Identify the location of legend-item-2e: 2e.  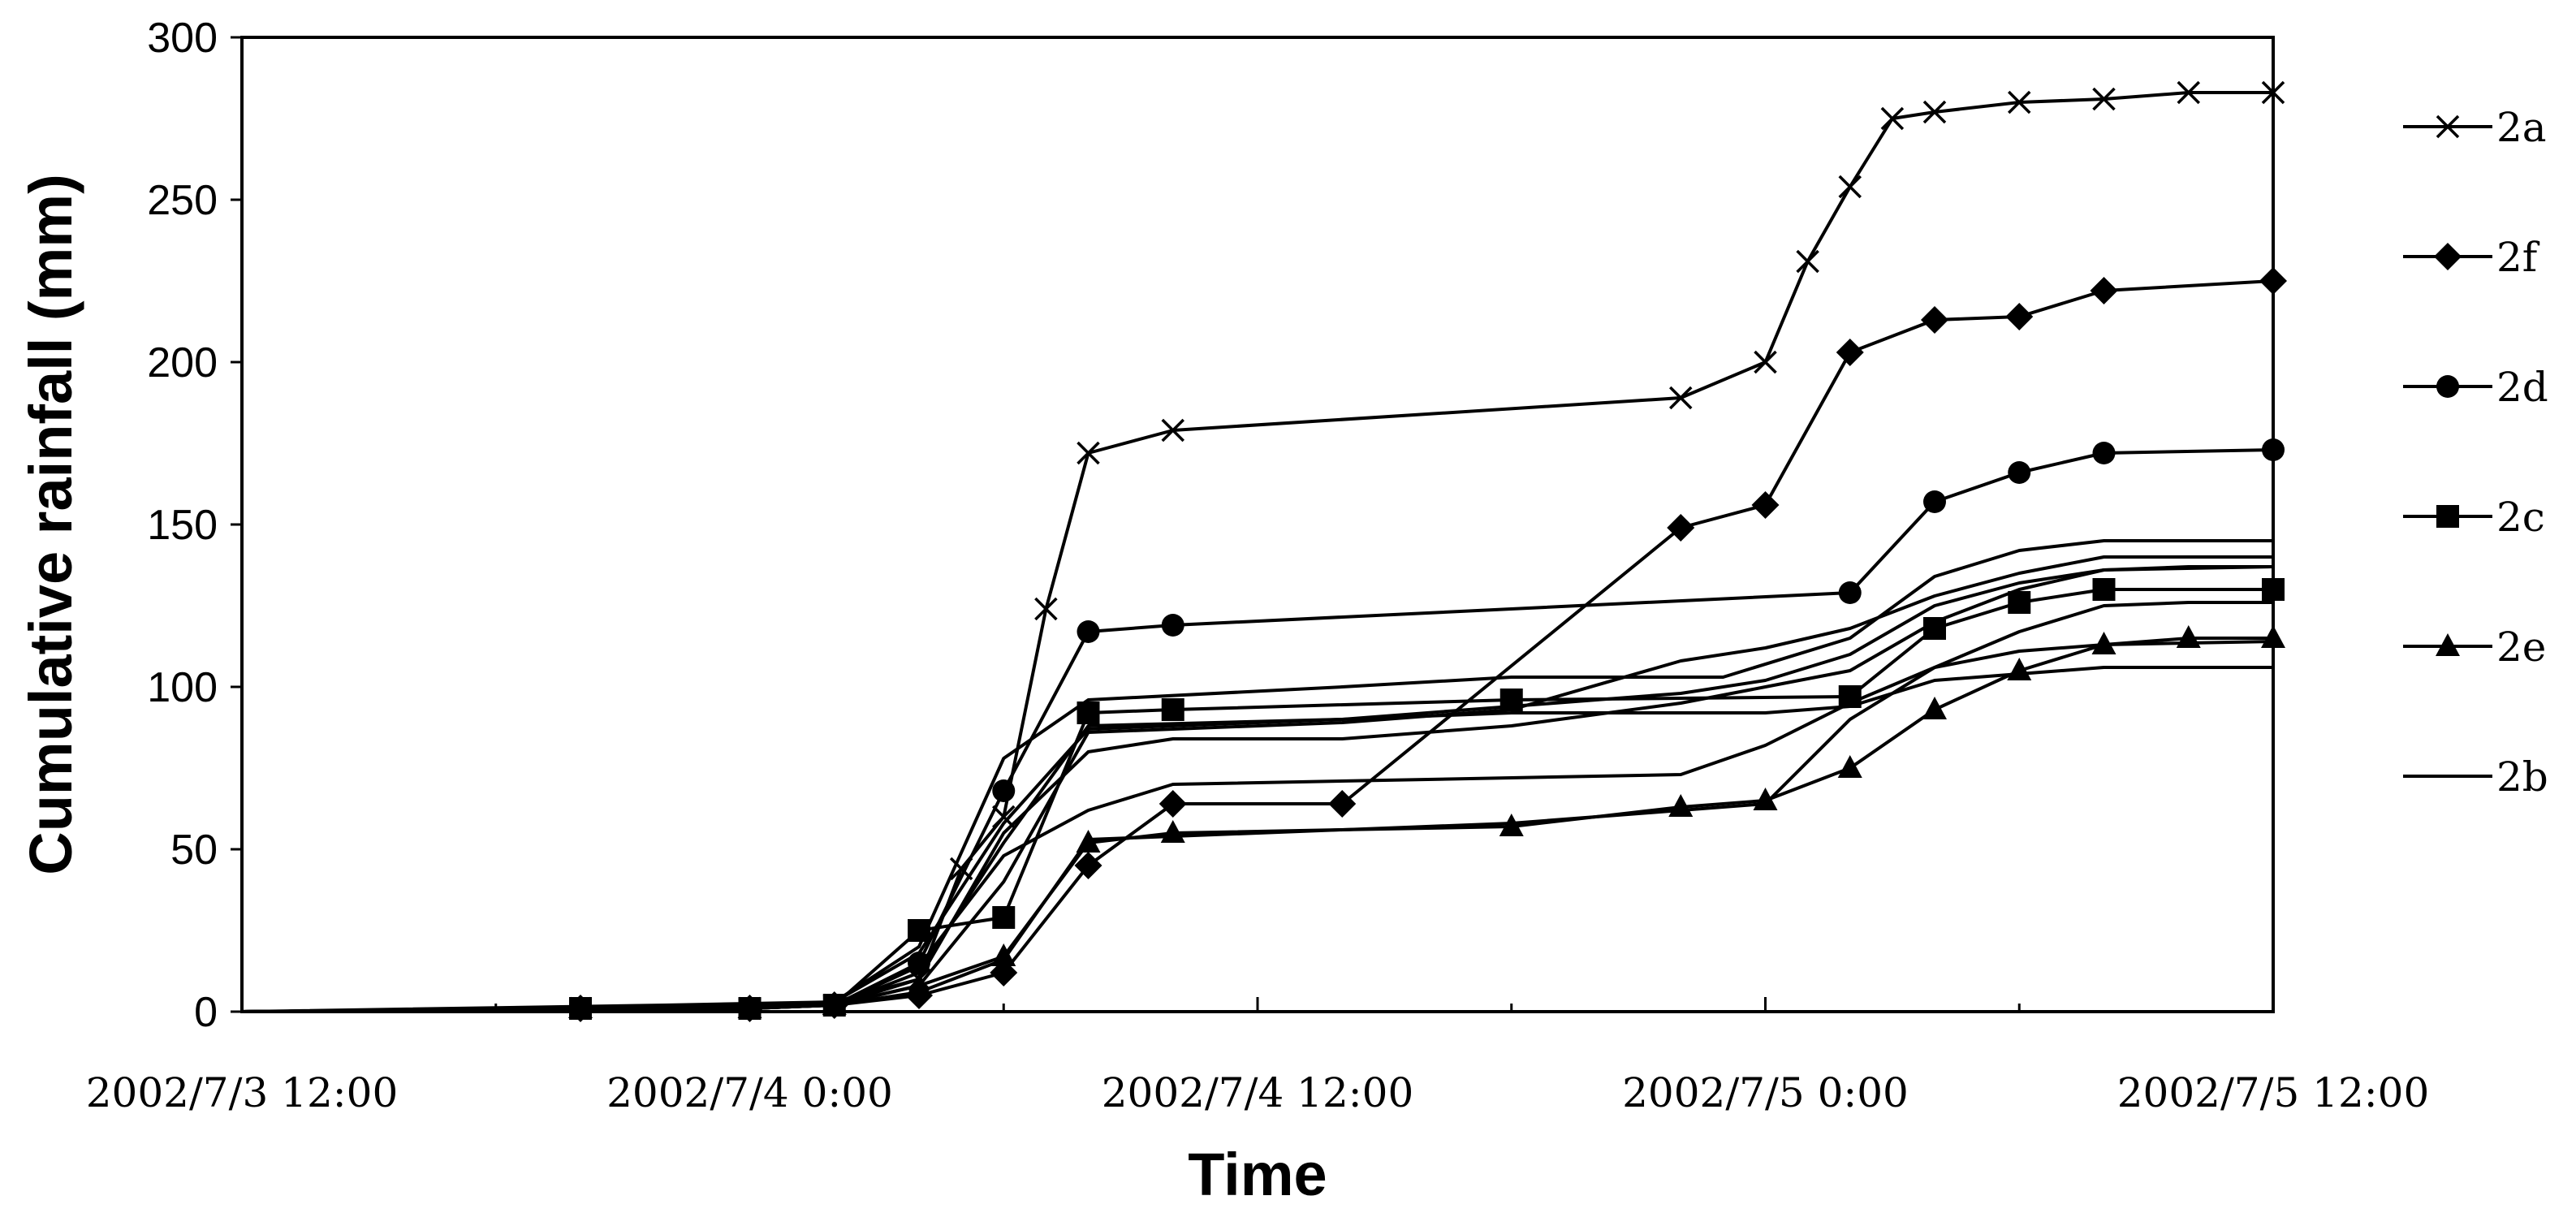
(2474, 647).